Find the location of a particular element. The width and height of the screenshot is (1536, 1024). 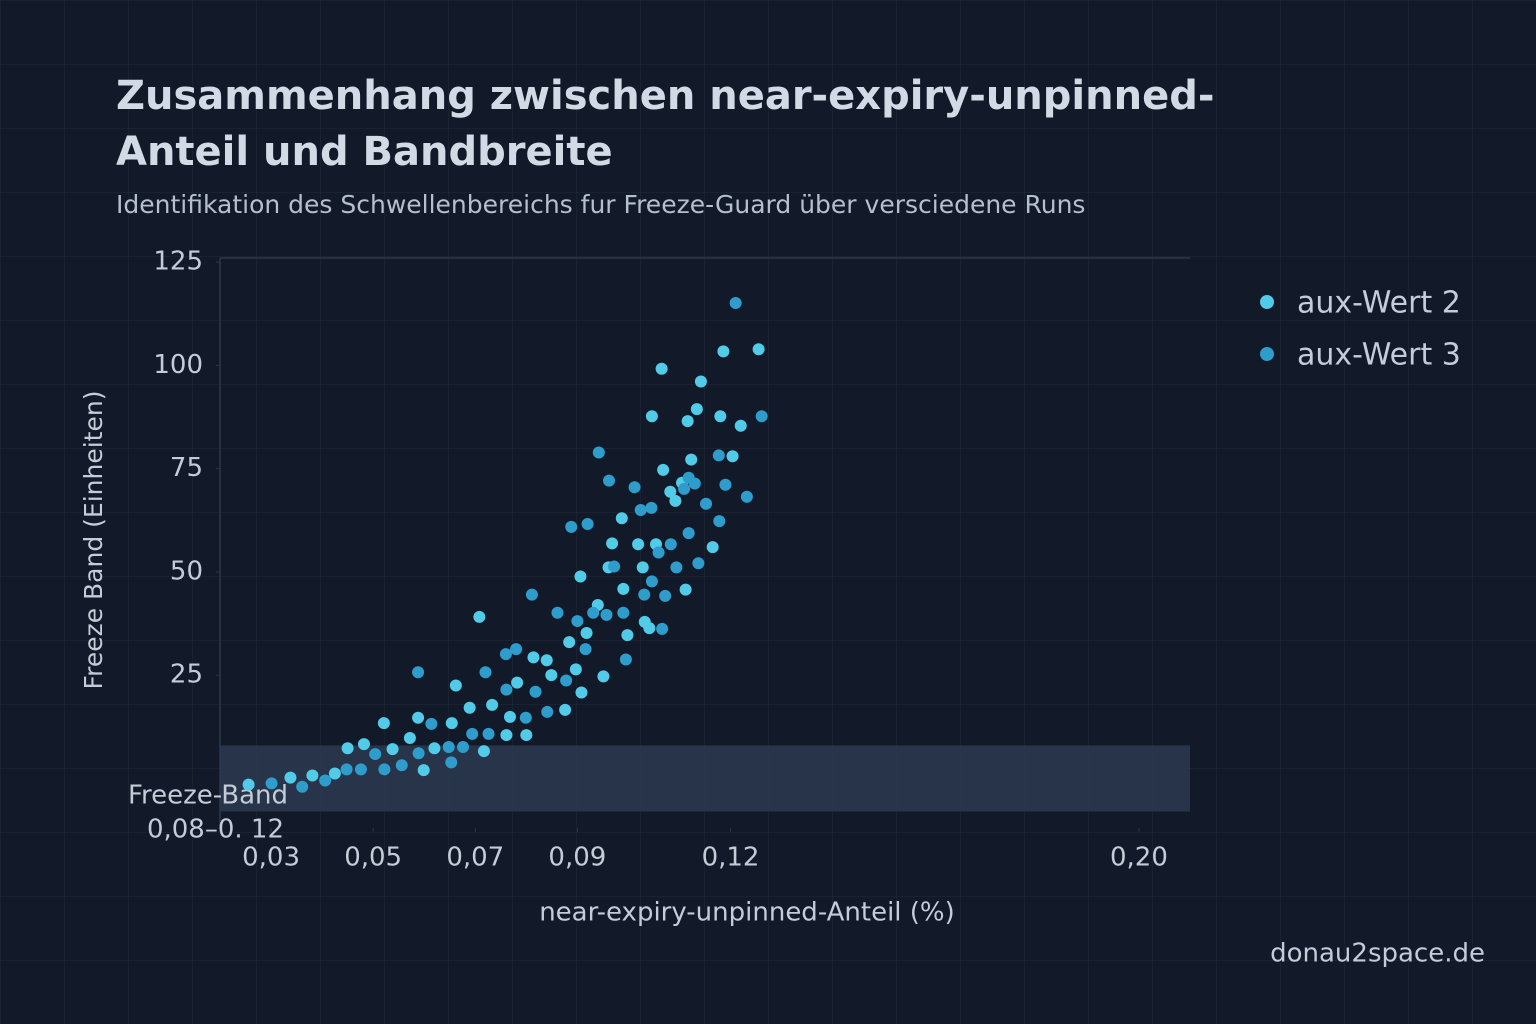

band-range-label: 0,08–0. 12 is located at coordinates (215, 830).